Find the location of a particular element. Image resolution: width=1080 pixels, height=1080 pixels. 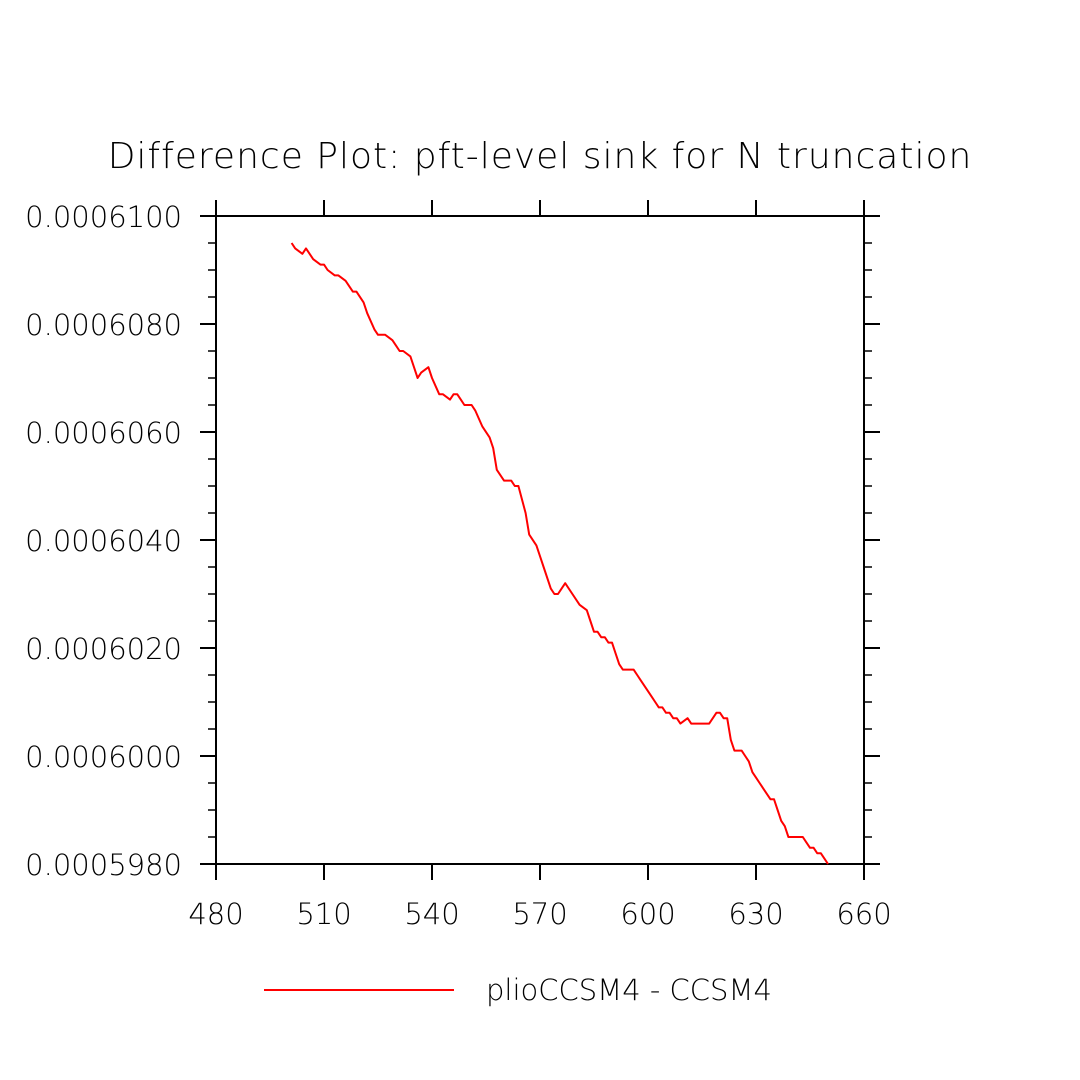

legend: plioCCSM4 - CCSM4 is located at coordinates (518, 990).